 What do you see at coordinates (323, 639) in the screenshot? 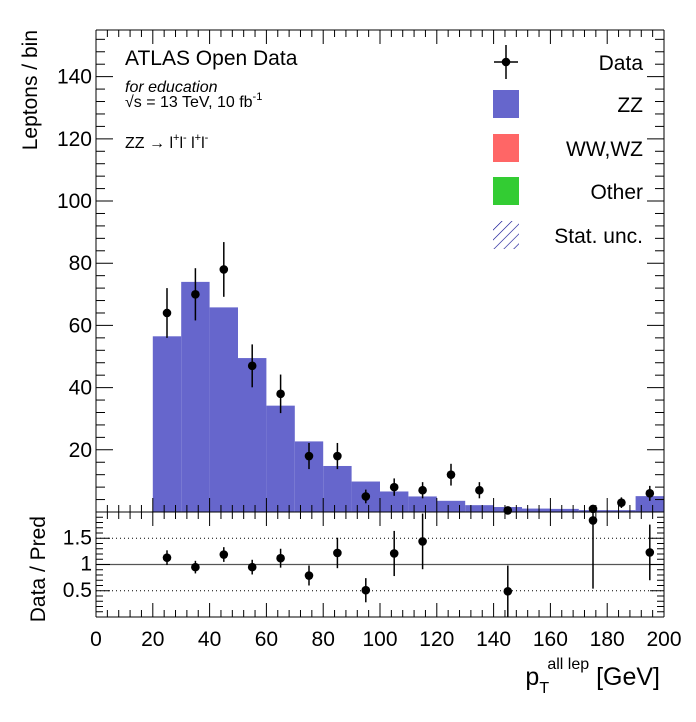
I see `x-tick-label: 80` at bounding box center [323, 639].